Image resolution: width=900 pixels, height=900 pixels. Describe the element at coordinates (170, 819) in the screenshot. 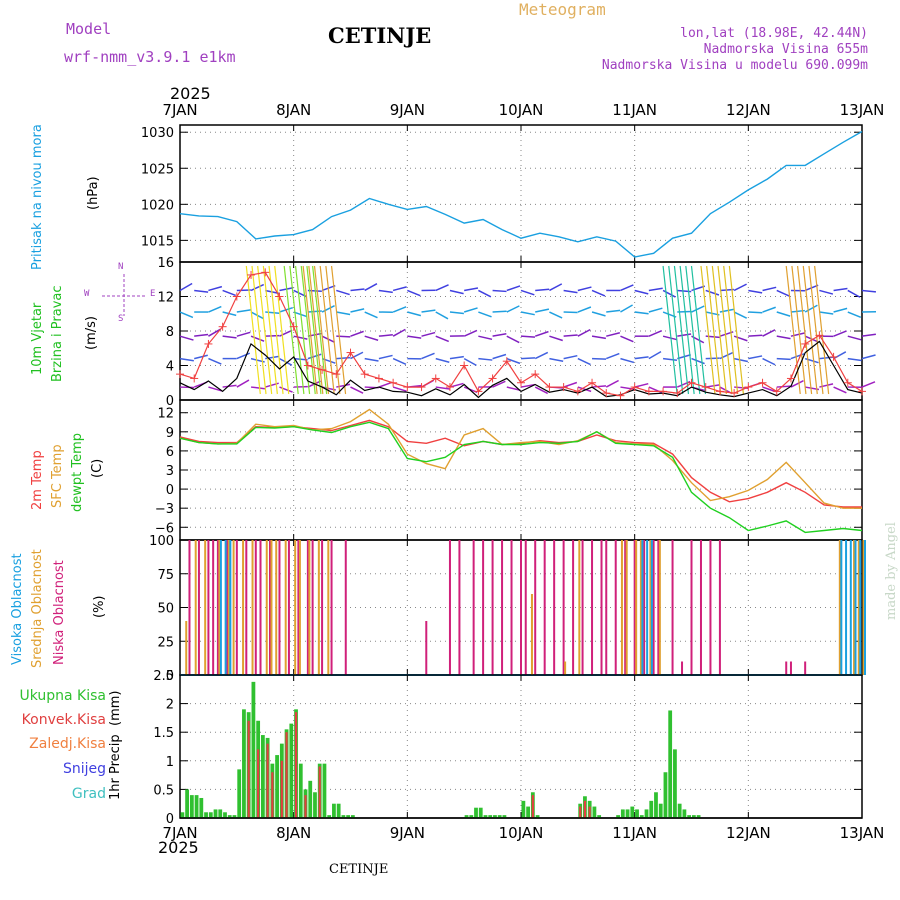

I see `ytick-label: 0` at that location.